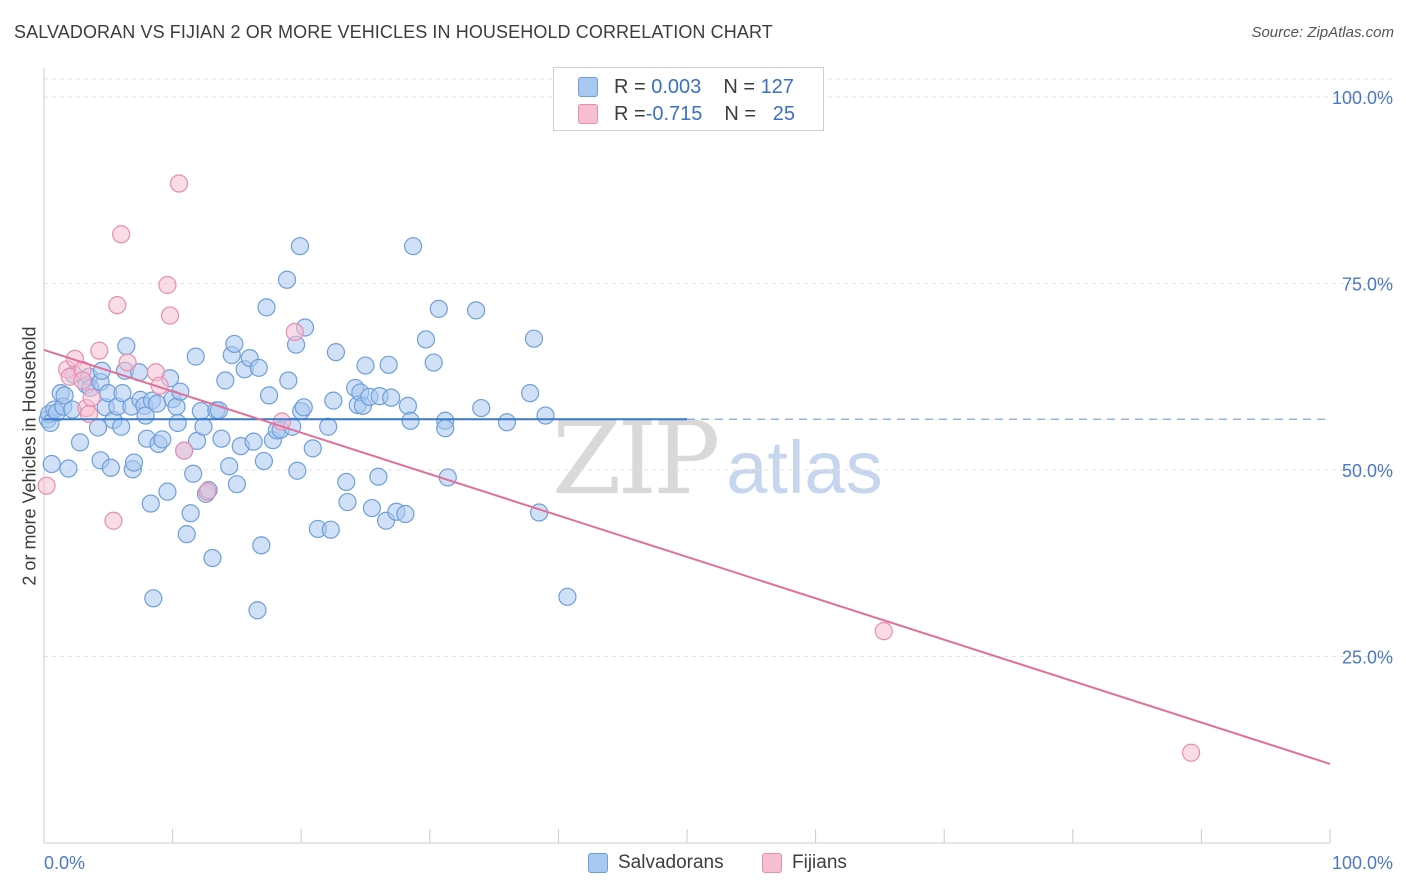  Describe the element at coordinates (630, 86) in the screenshot. I see `legend-r-label: R =` at that location.